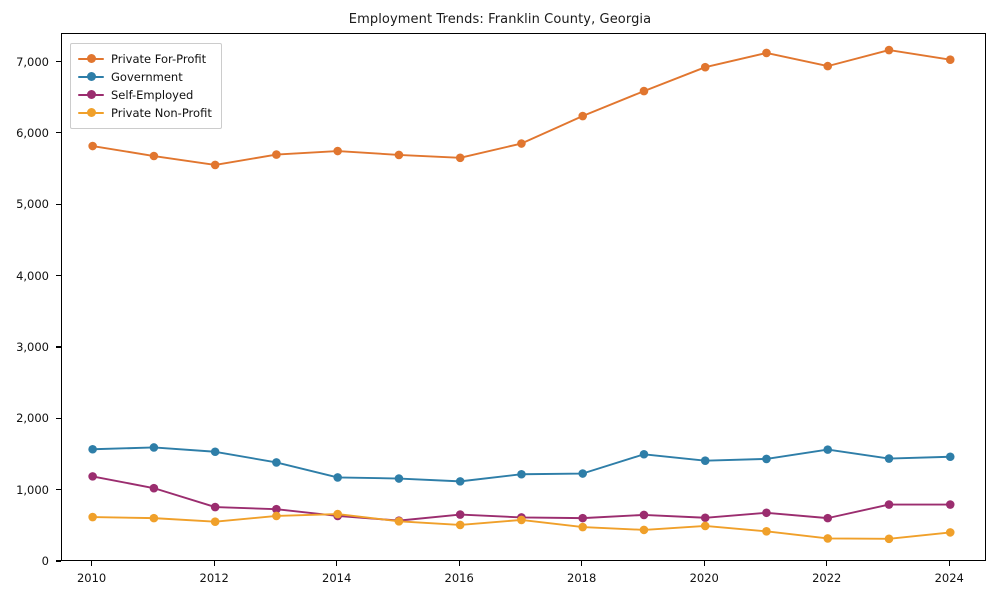  I want to click on x-axis-tick-marks, so click(500, 566).